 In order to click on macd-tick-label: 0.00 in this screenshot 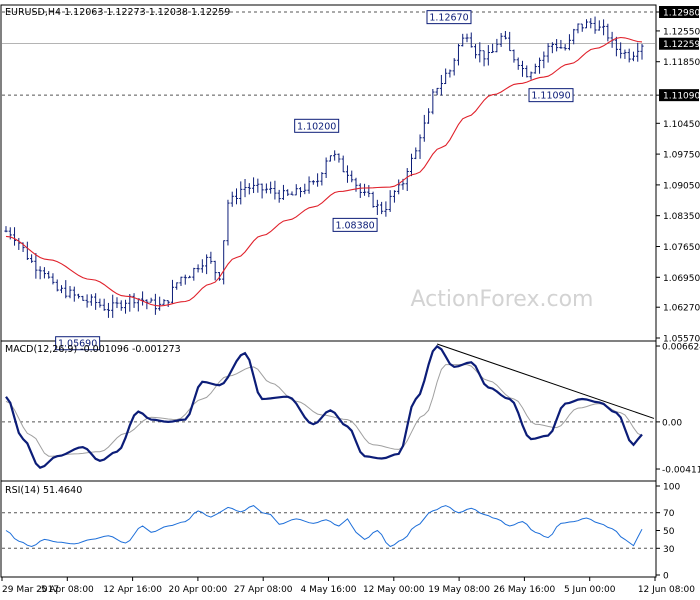, I will do `click(672, 423)`.